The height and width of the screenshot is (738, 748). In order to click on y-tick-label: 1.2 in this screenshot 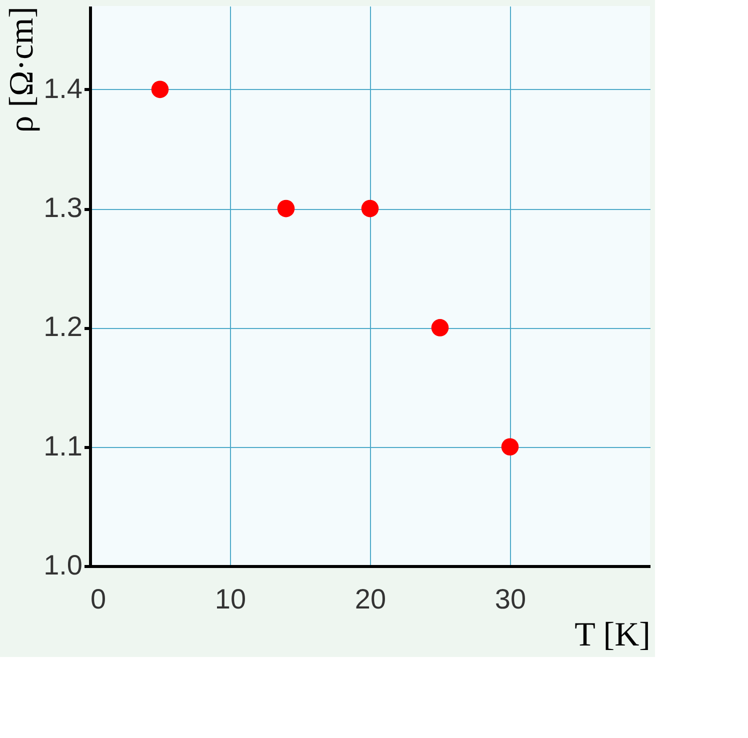, I will do `click(63, 326)`.